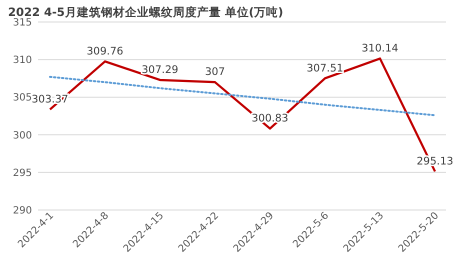  What do you see at coordinates (22, 173) in the screenshot?
I see `y-tick-label: 295` at bounding box center [22, 173].